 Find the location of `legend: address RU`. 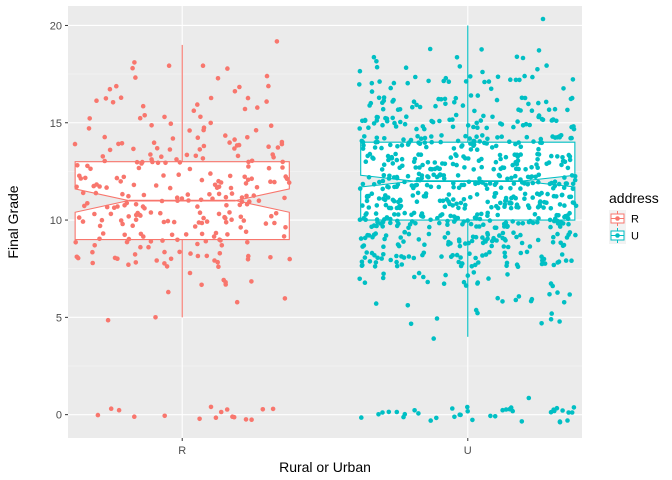

legend: address RU is located at coordinates (634, 217).